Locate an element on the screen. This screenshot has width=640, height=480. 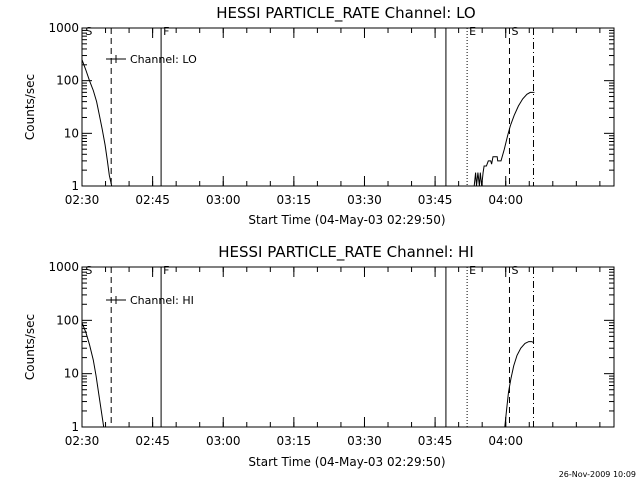
legend-label: Channel: HI is located at coordinates (162, 300).